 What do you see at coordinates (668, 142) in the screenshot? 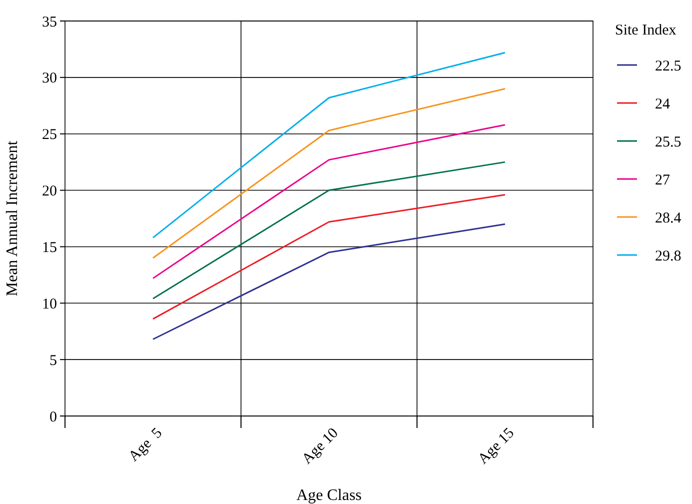
I see `legend-label: 25.5` at bounding box center [668, 142].